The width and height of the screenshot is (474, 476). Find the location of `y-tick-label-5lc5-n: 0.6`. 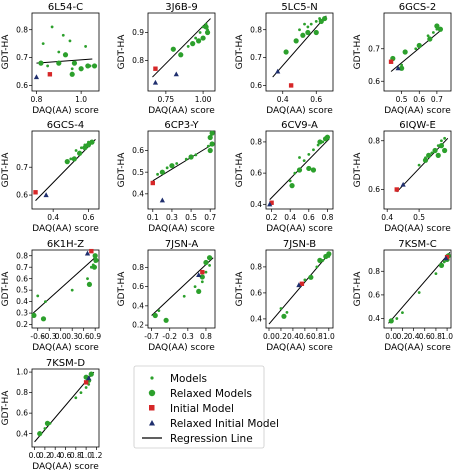

y-tick-label-5lc5-n: 0.6 is located at coordinates (256, 85).